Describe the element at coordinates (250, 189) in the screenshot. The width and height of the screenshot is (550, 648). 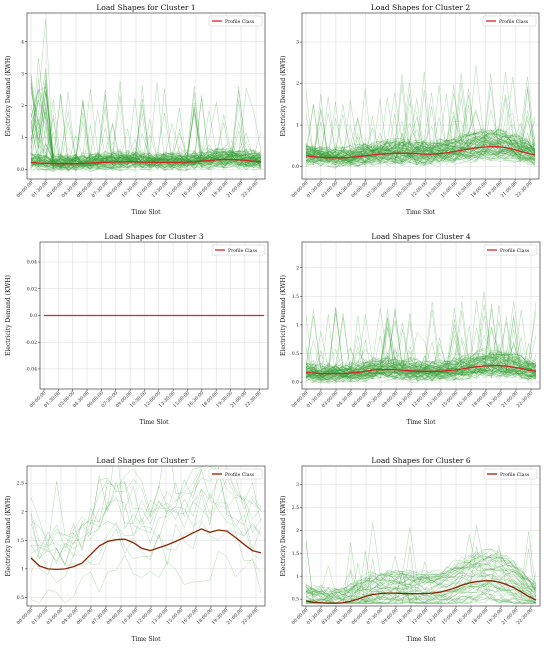
I see `x-tick-label: 22:30:00` at that location.